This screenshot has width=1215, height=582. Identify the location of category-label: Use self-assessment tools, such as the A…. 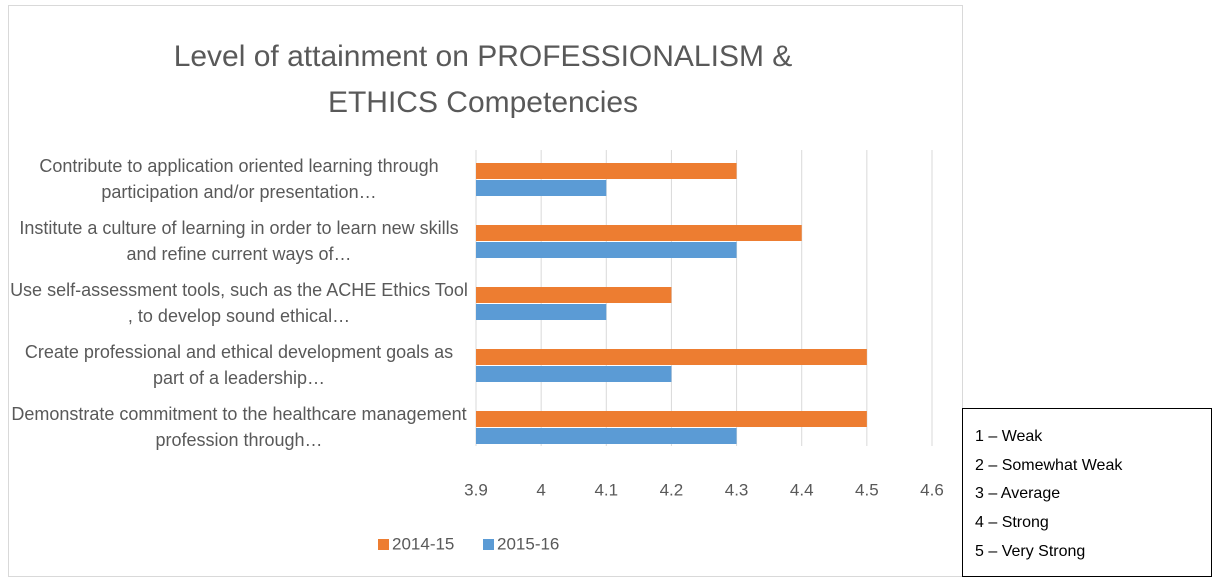
(239, 303).